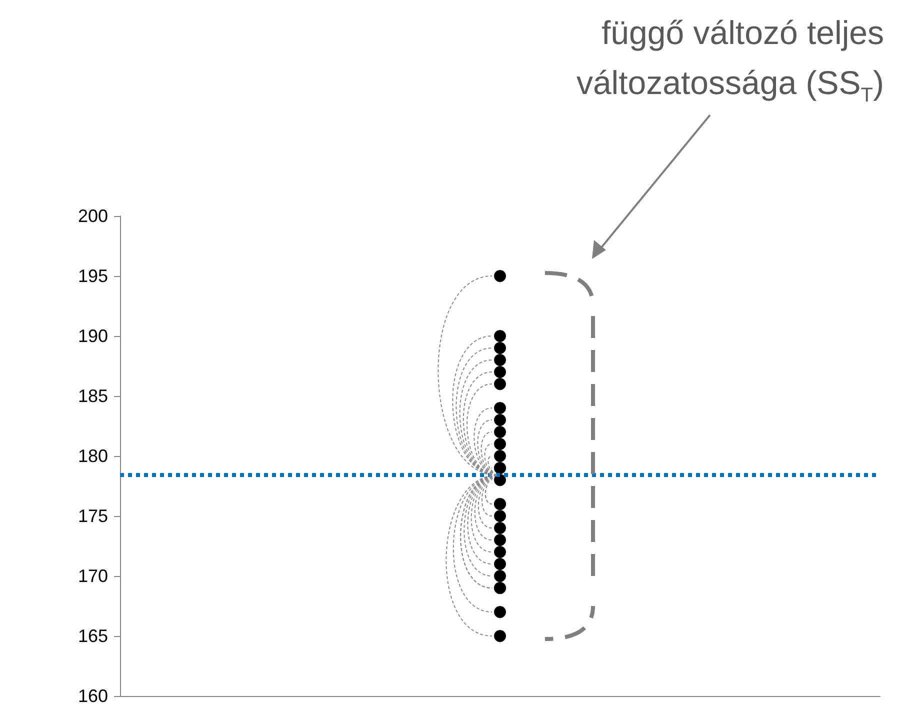 Image resolution: width=904 pixels, height=706 pixels. What do you see at coordinates (93, 456) in the screenshot?
I see `y-tick-label: 180` at bounding box center [93, 456].